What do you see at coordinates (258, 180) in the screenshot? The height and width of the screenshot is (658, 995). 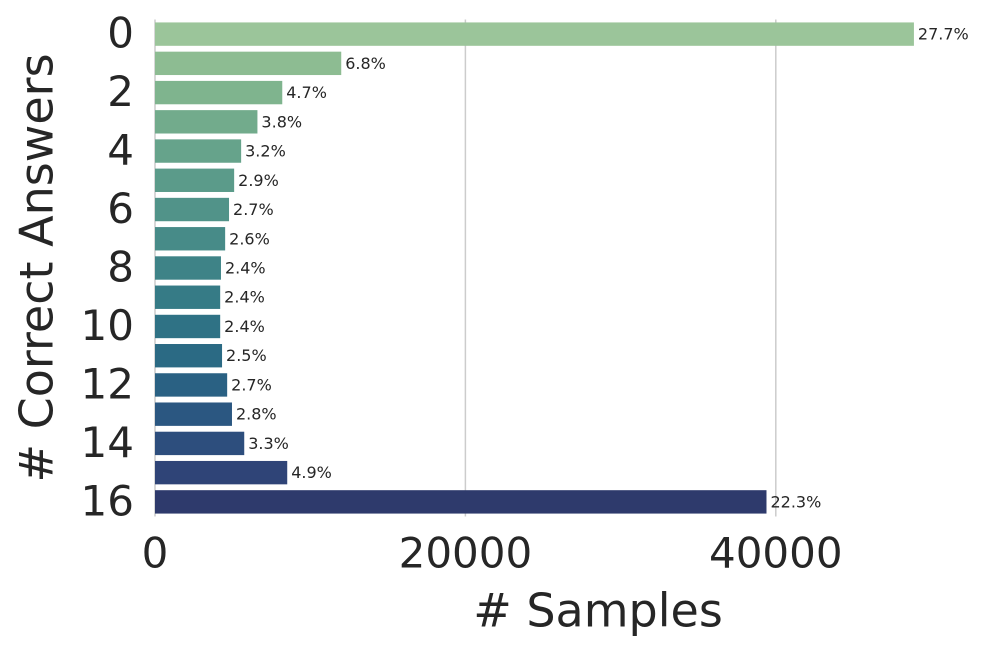 I see `data-label: 2.9%` at bounding box center [258, 180].